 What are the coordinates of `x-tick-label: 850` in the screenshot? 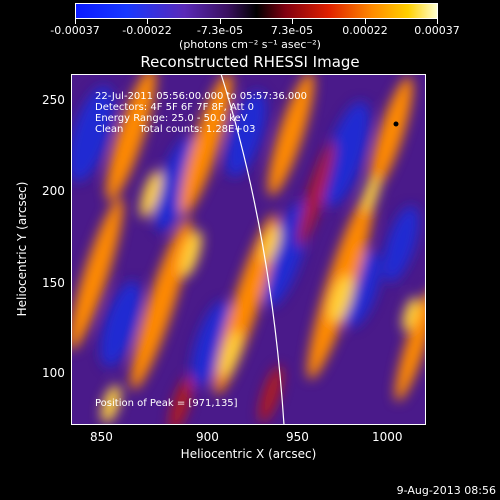 It's located at (101, 437).